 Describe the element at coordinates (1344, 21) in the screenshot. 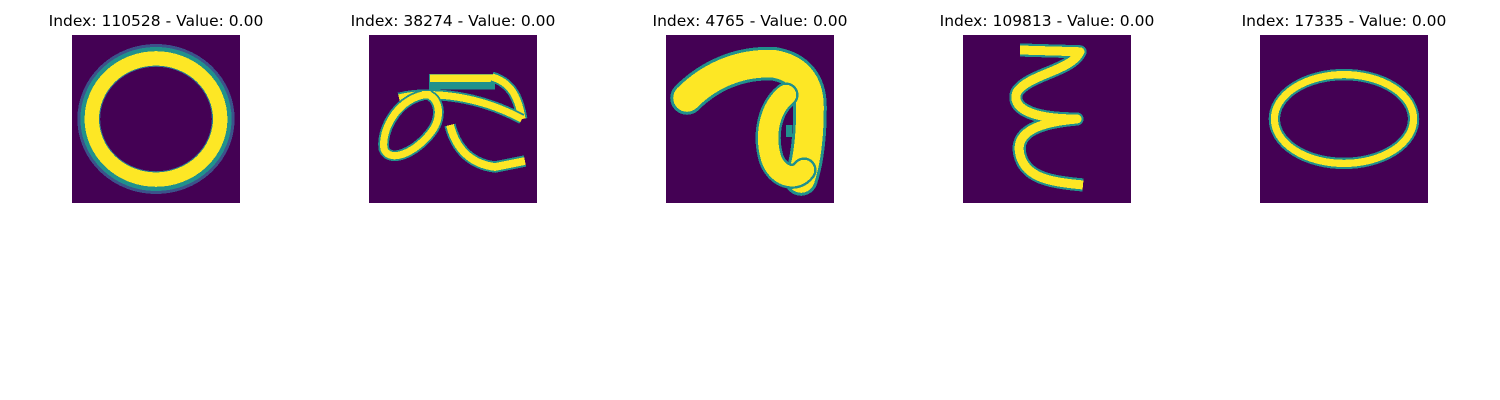

I see `panel-title: Index: 17335 - Value: 0.00` at that location.